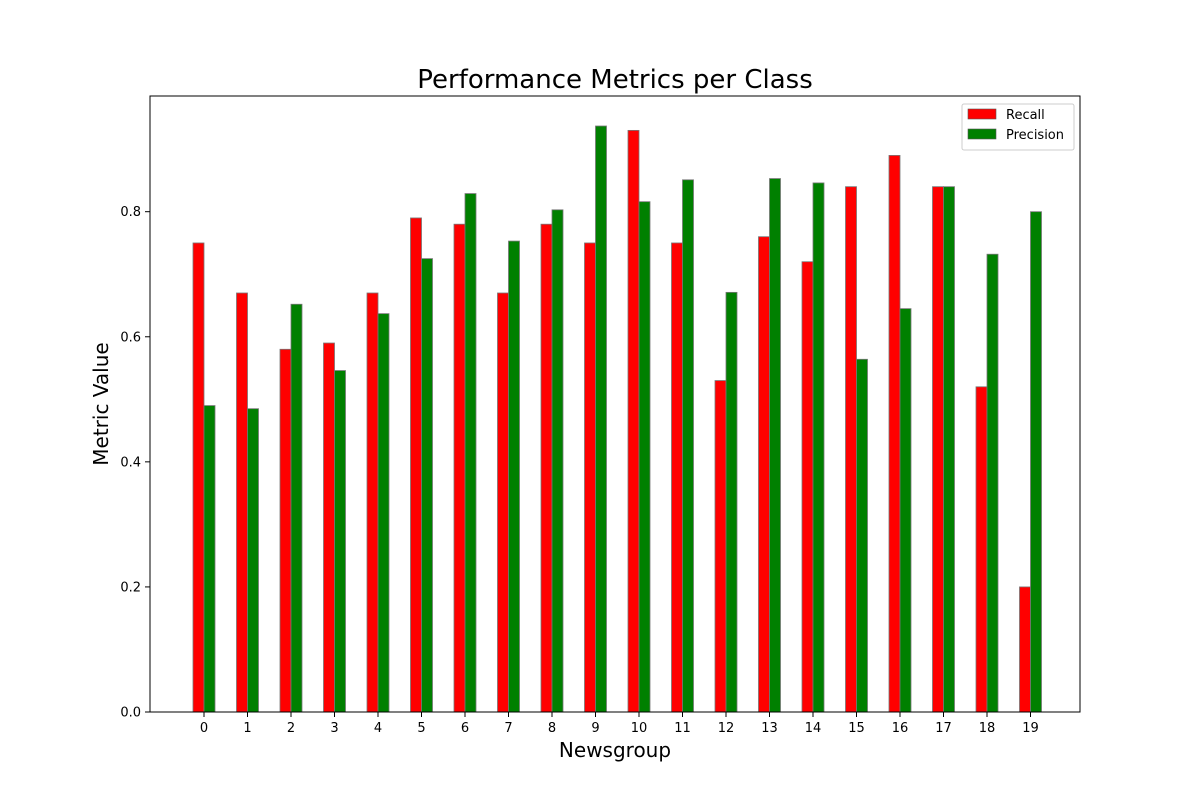  Describe the element at coordinates (130, 713) in the screenshot. I see `y-tick-label: 0.0` at that location.